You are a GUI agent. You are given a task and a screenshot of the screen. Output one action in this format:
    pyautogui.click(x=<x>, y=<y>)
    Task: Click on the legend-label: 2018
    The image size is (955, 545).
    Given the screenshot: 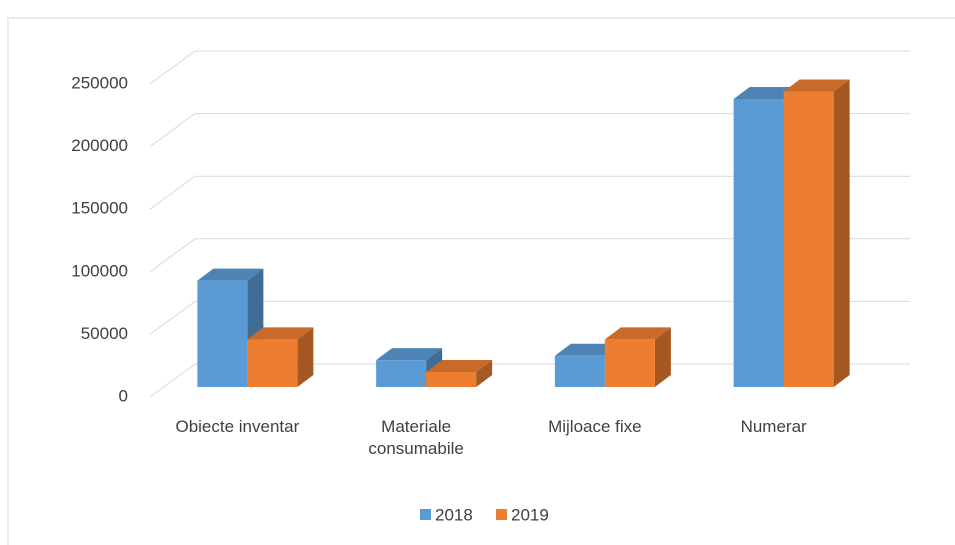 What is the action you would take?
    pyautogui.click(x=454, y=514)
    